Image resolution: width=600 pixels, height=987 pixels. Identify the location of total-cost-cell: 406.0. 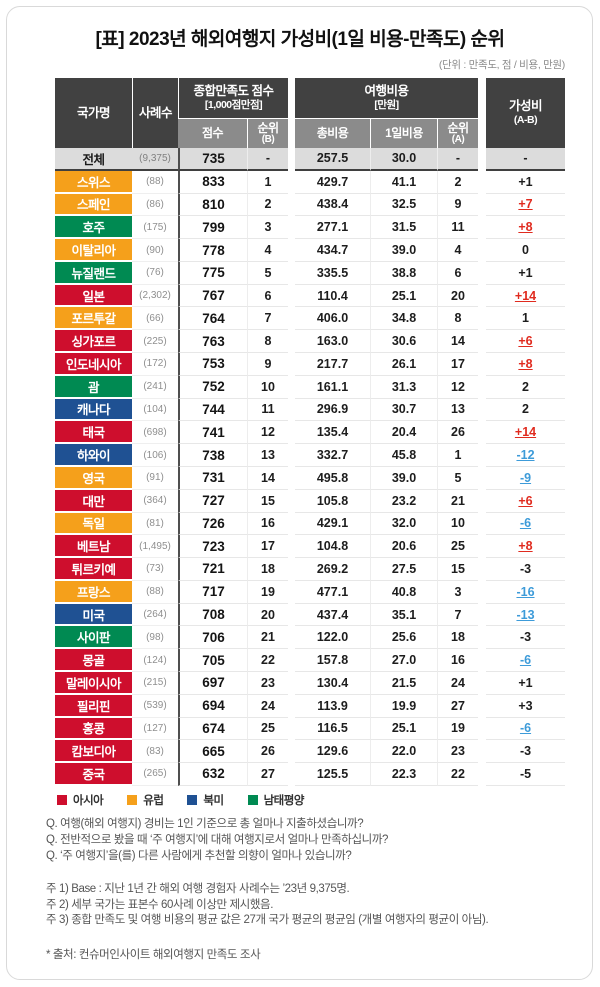
(332, 319).